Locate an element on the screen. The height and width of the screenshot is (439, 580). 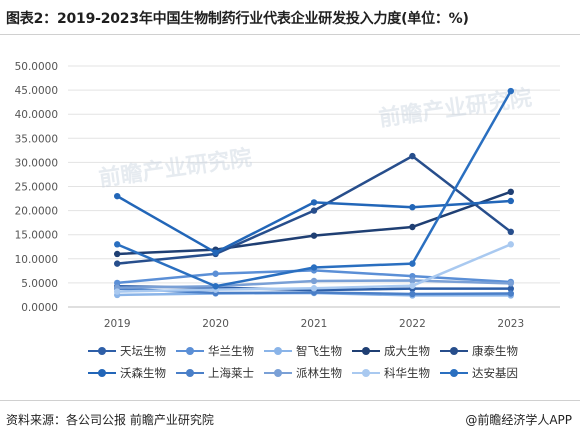
watermark: 前瞻产业研究院 is located at coordinates (175, 168).